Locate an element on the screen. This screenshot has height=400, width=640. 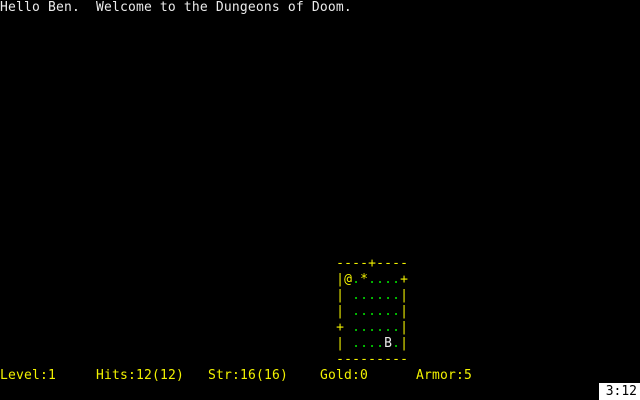
status-strength: Str:16(16) is located at coordinates (248, 375).